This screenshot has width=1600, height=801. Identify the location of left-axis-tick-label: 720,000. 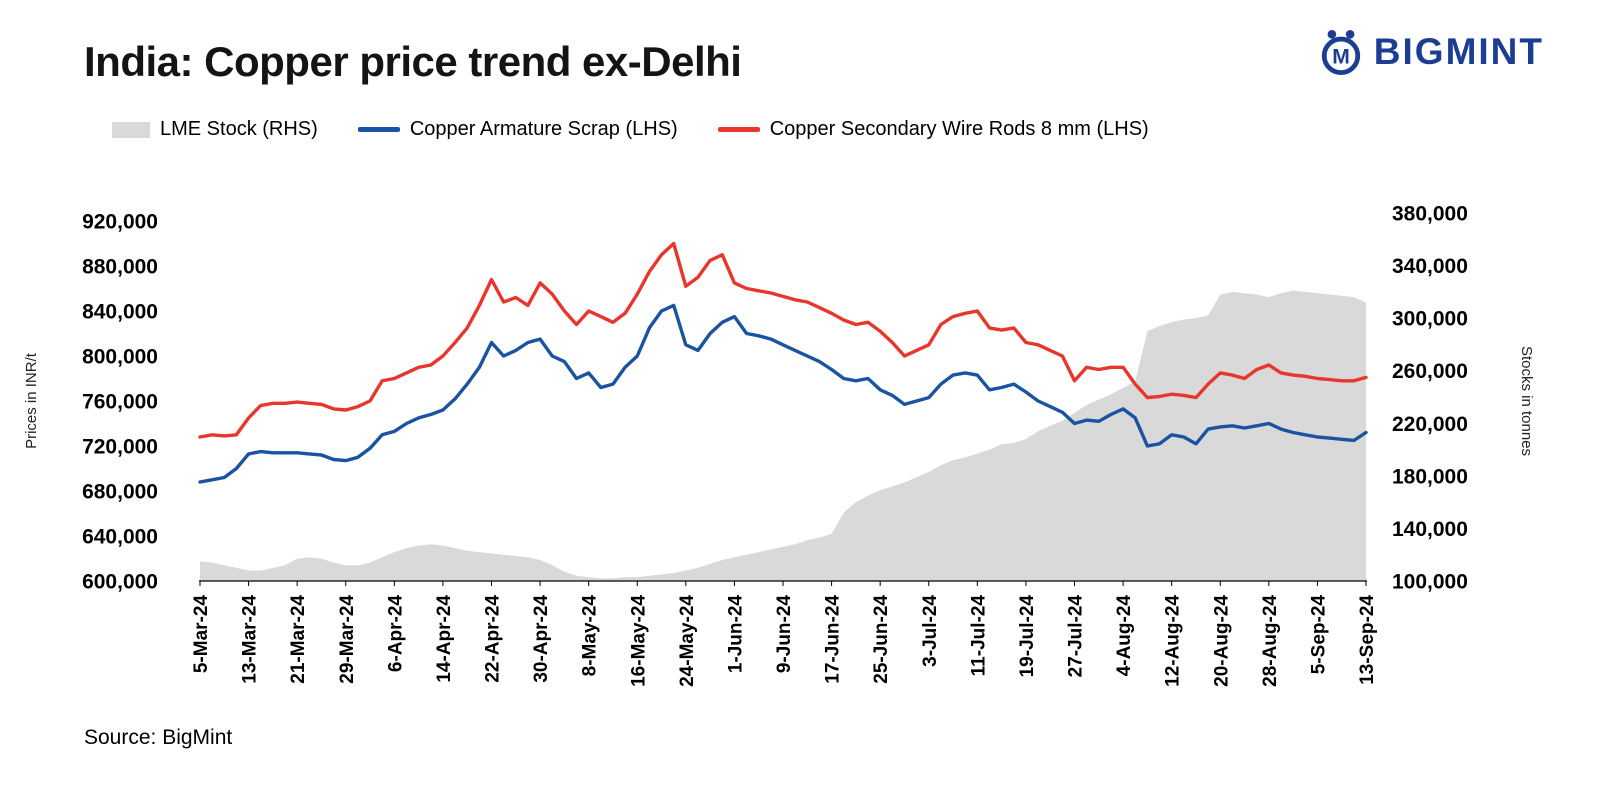
(120, 447).